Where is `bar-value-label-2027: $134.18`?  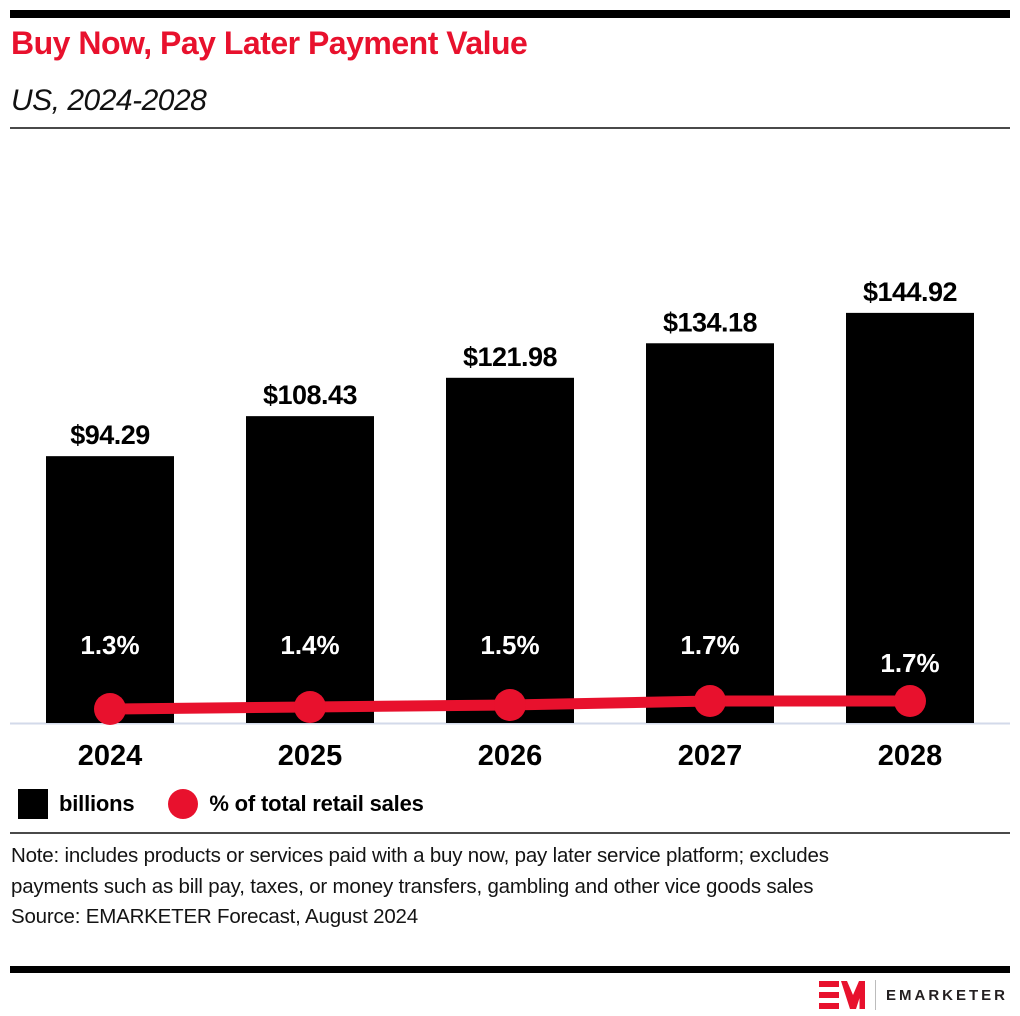 bar-value-label-2027: $134.18 is located at coordinates (710, 322).